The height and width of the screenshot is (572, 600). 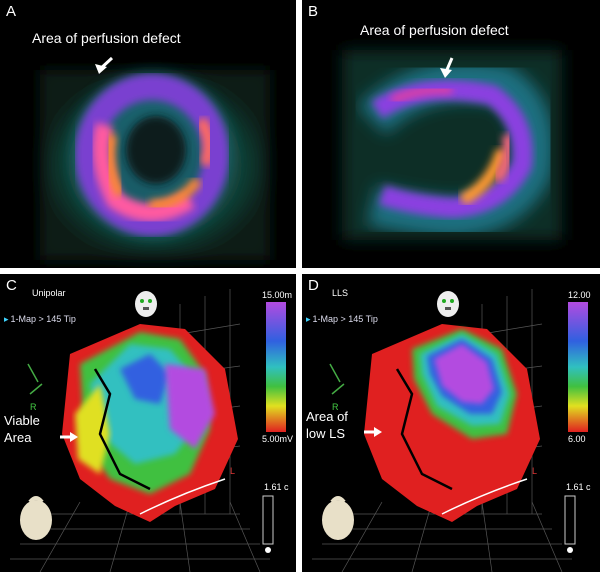 I want to click on map-mode-label: Unipolar, so click(x=49, y=293).